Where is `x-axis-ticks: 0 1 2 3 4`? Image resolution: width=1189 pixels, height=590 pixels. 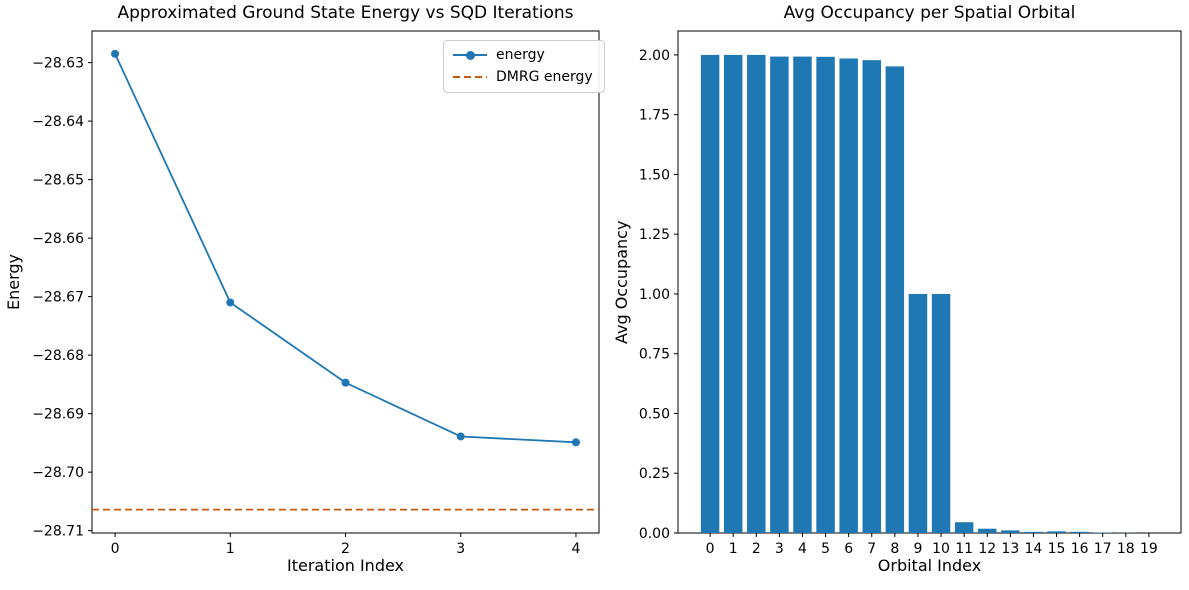
x-axis-ticks: 0 1 2 3 4 is located at coordinates (345, 545).